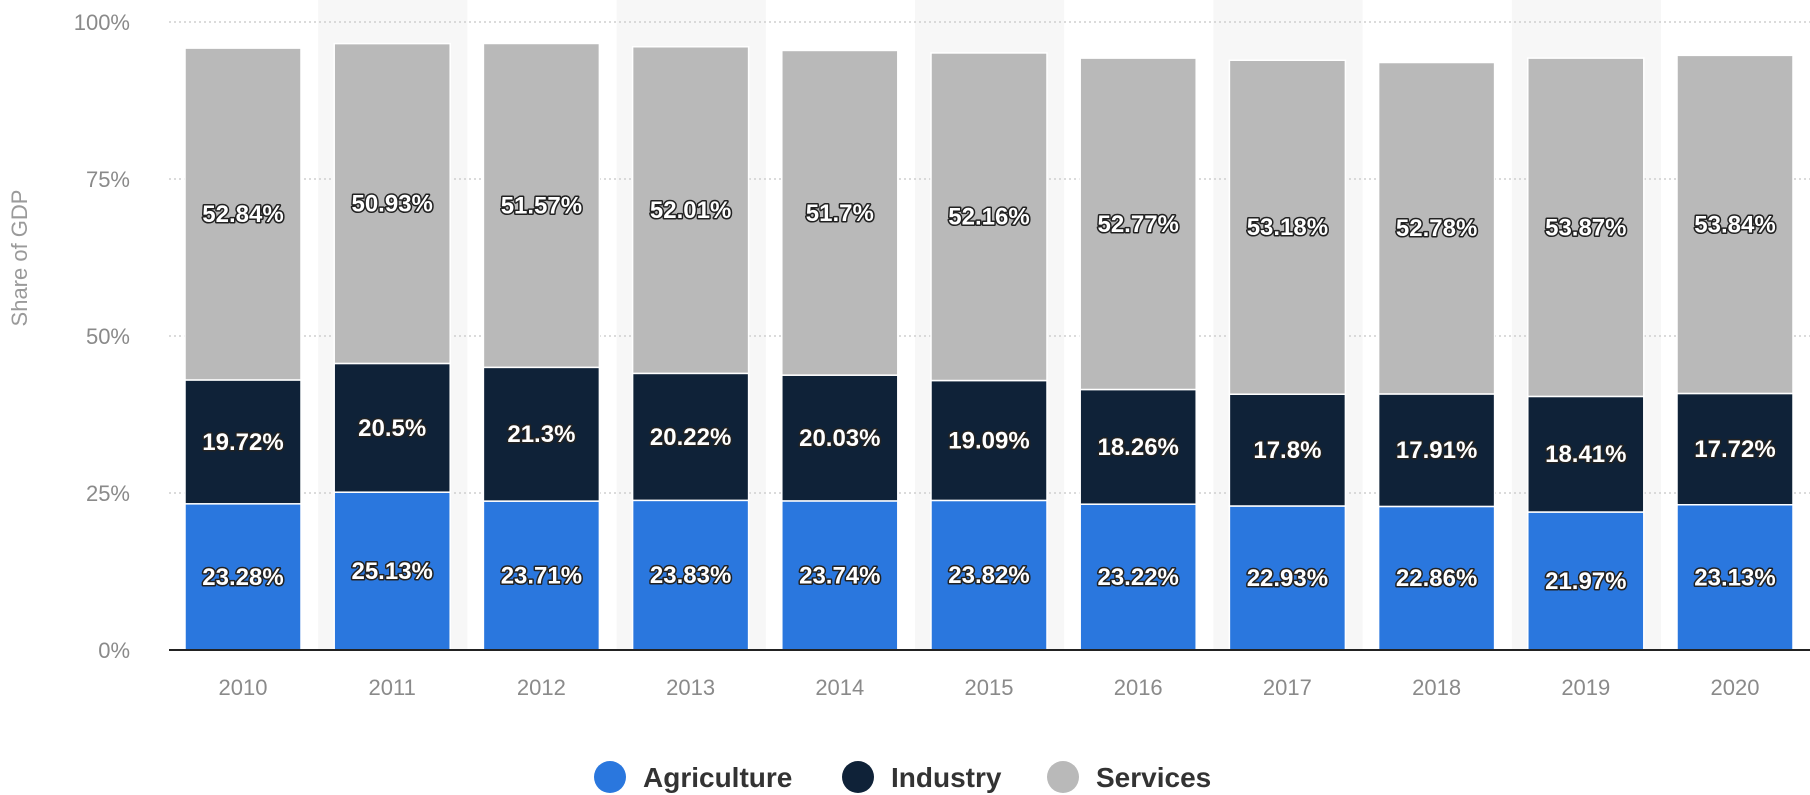 This screenshot has height=795, width=1810. I want to click on bar-services-2020, so click(1735, 224).